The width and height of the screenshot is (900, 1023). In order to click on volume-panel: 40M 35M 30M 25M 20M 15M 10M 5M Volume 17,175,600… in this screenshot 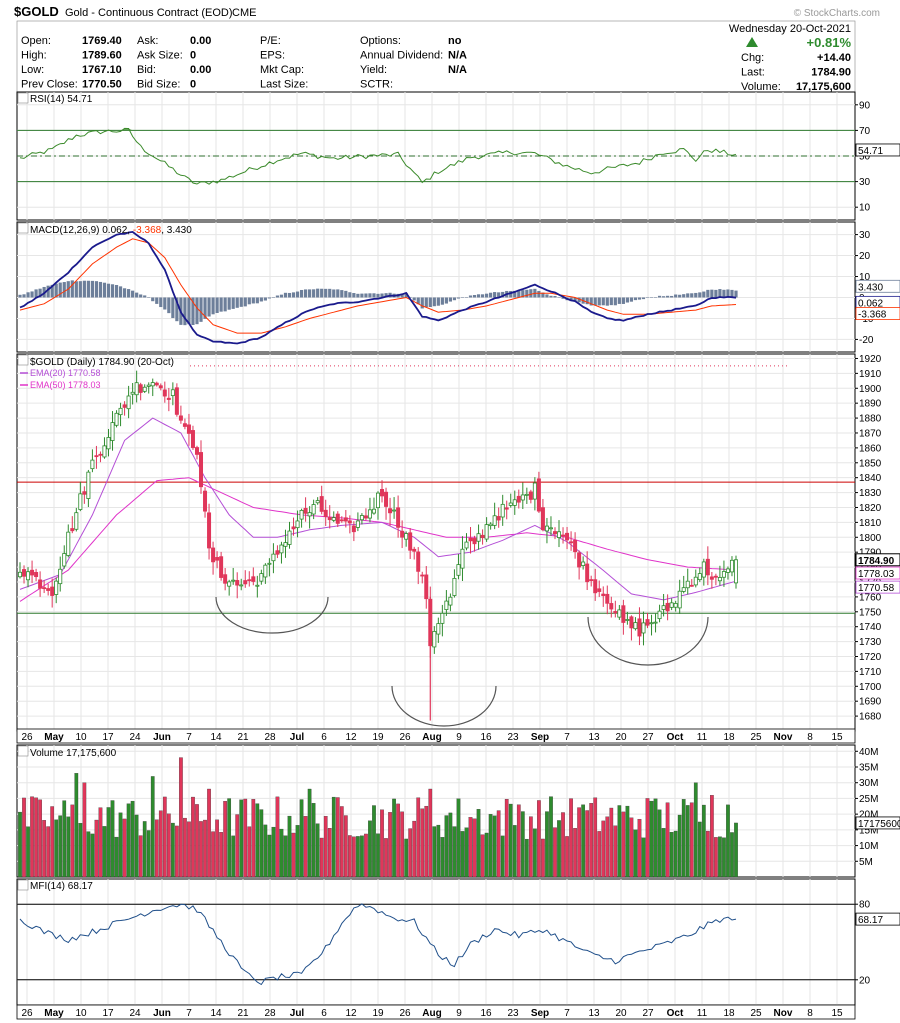, I will do `click(458, 811)`.